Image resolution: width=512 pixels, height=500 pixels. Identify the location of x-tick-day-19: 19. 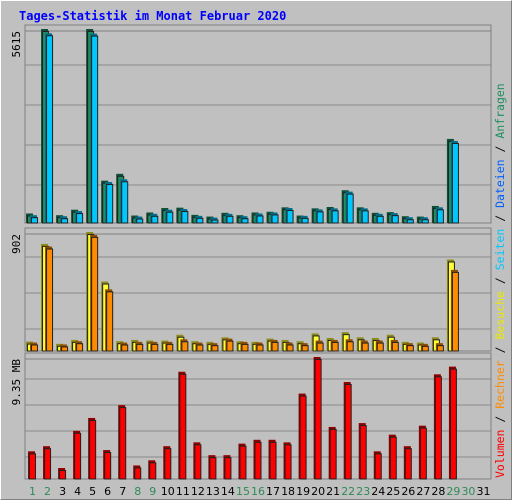
(303, 491).